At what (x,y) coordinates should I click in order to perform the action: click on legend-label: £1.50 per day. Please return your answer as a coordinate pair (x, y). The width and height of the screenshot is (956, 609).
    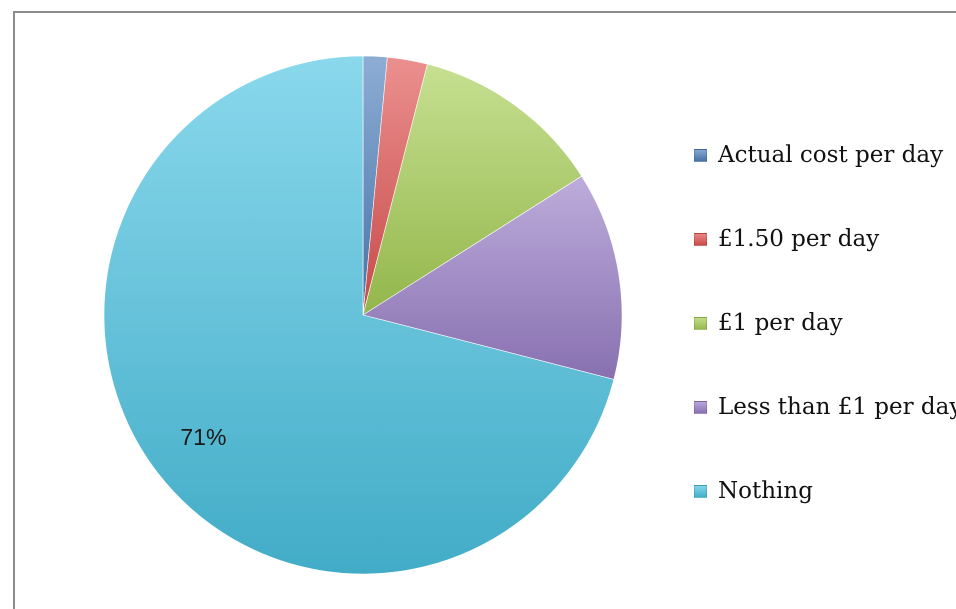
    Looking at the image, I should click on (799, 239).